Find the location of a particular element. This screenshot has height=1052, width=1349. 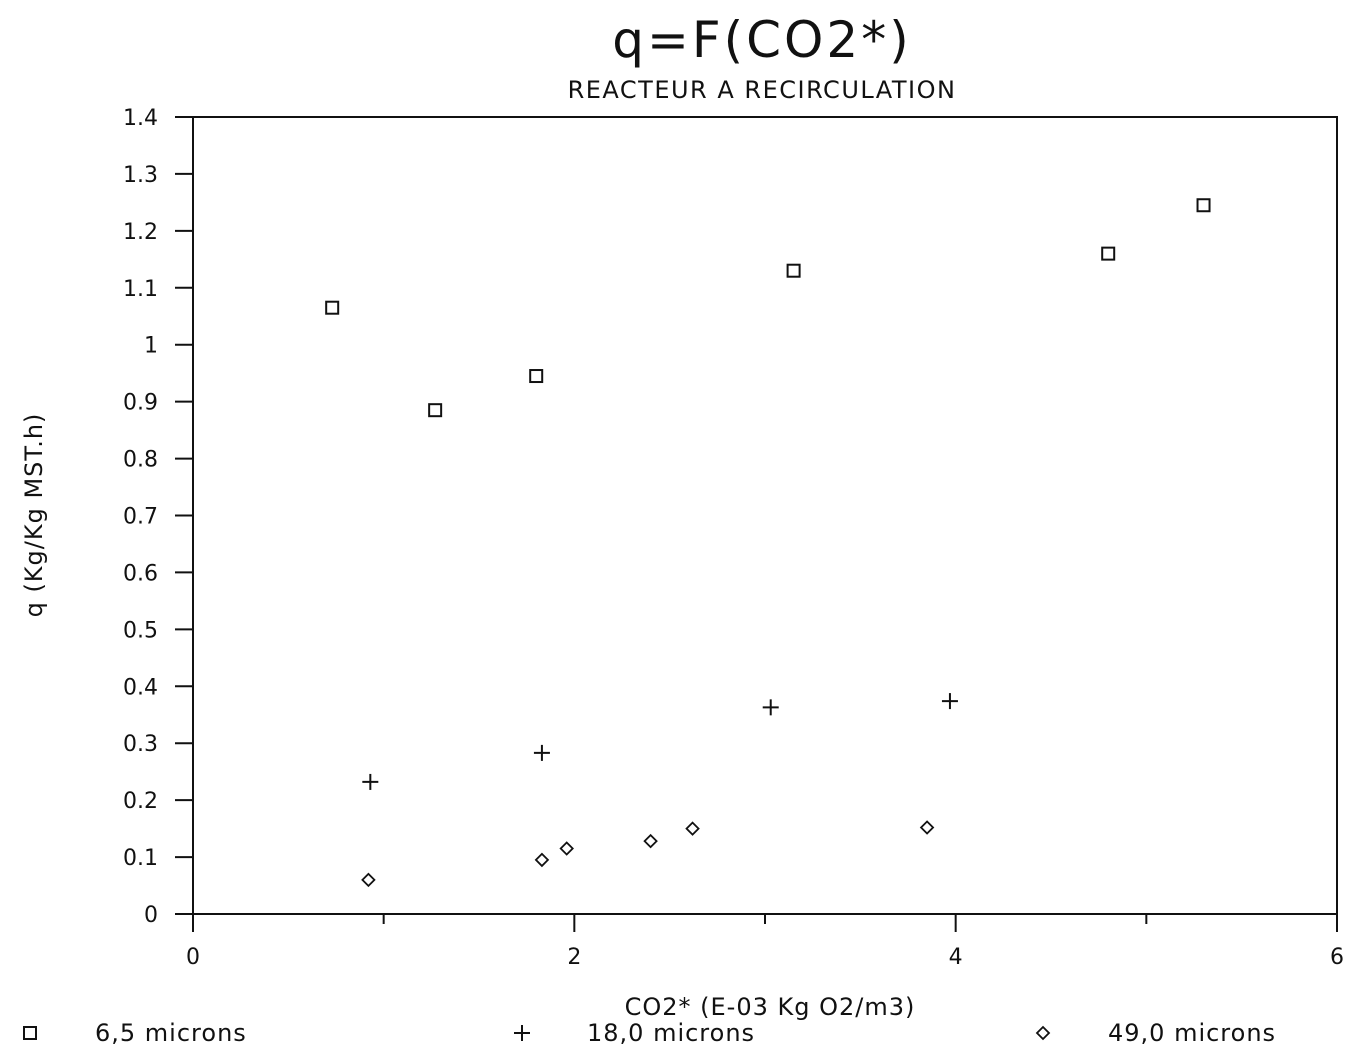

y-tick-label: 0.1 is located at coordinates (140, 858).